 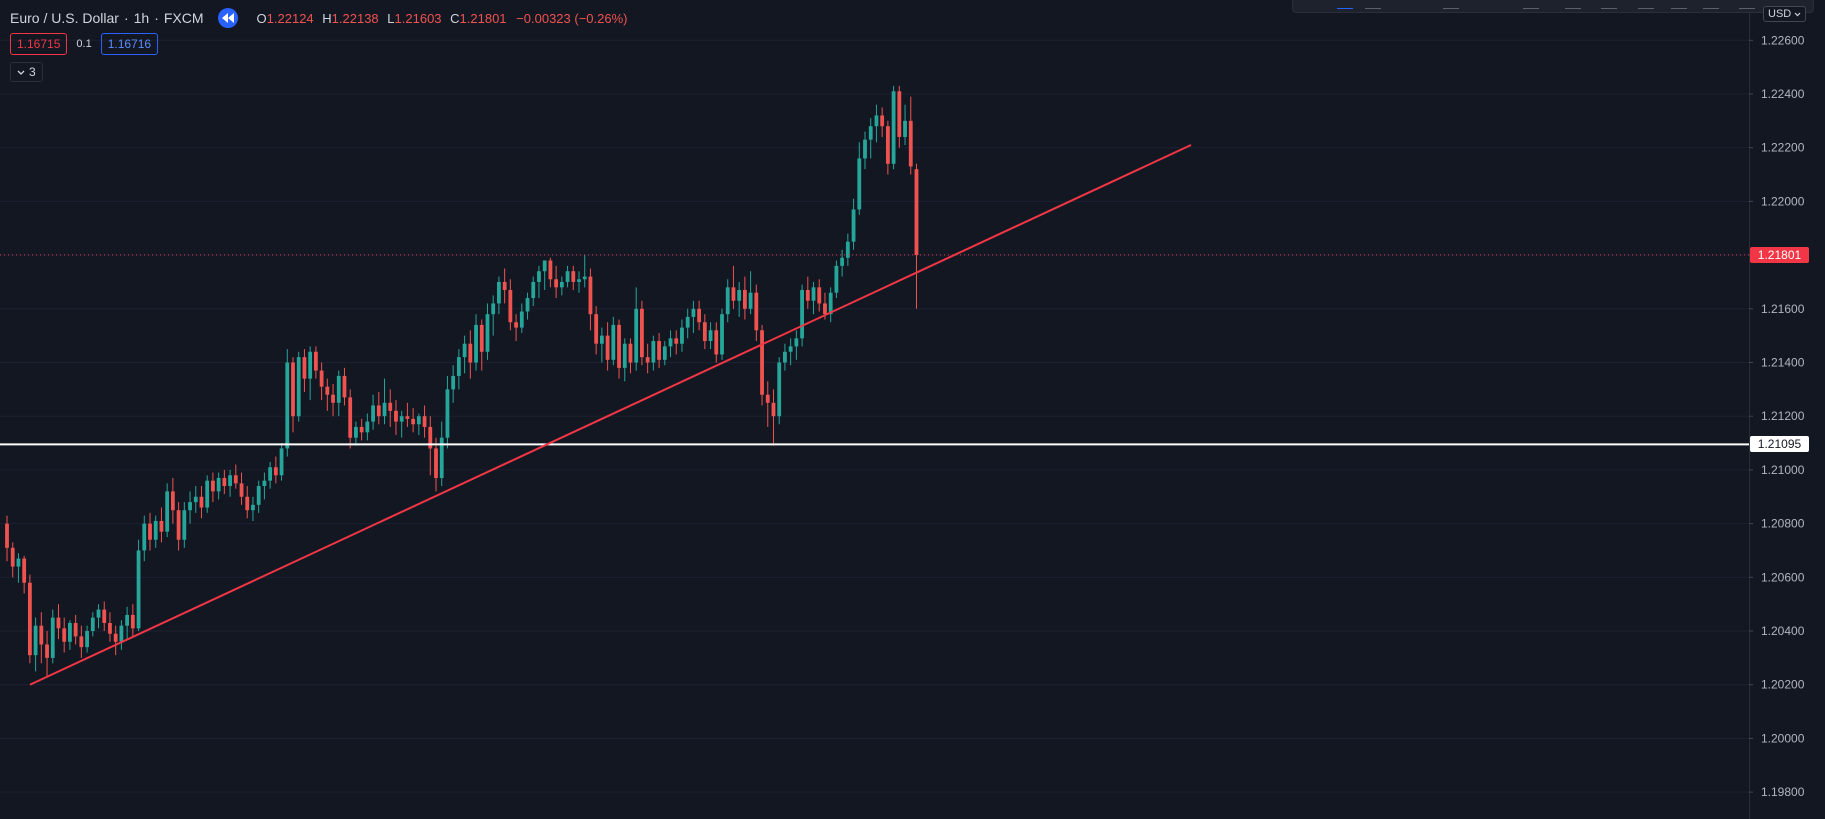 What do you see at coordinates (32, 72) in the screenshot?
I see `indicators-count: 3` at bounding box center [32, 72].